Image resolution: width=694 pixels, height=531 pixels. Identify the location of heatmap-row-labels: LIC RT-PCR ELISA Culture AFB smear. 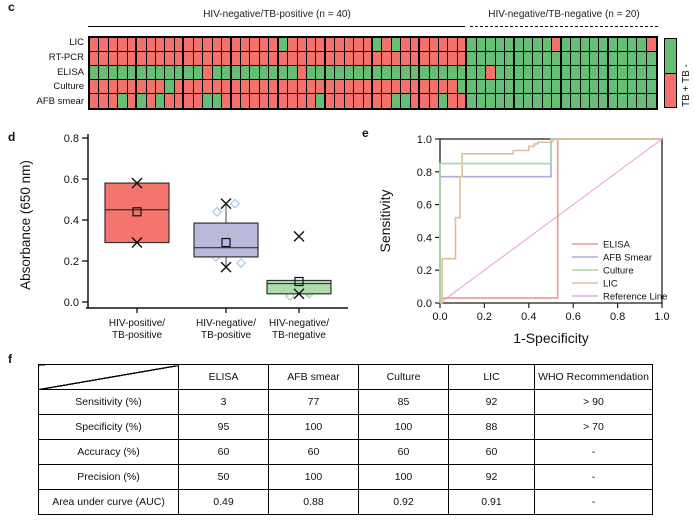
(42, 73).